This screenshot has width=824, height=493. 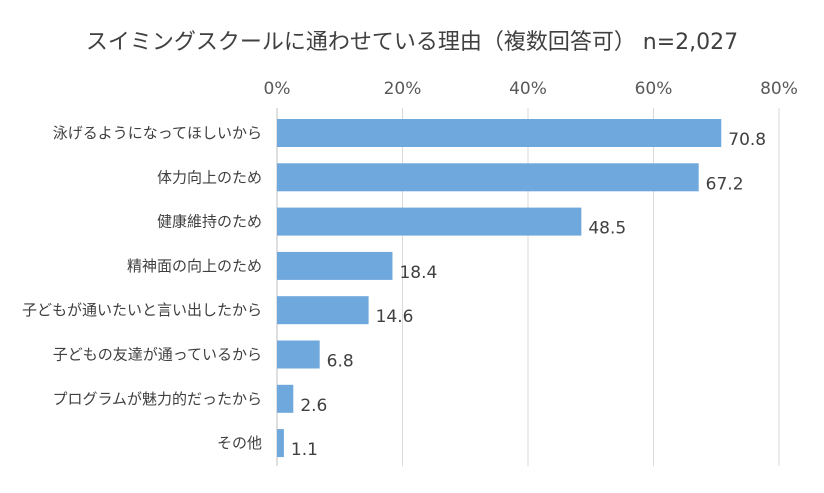 I want to click on category-label: 健康維持のため, so click(x=209, y=222).